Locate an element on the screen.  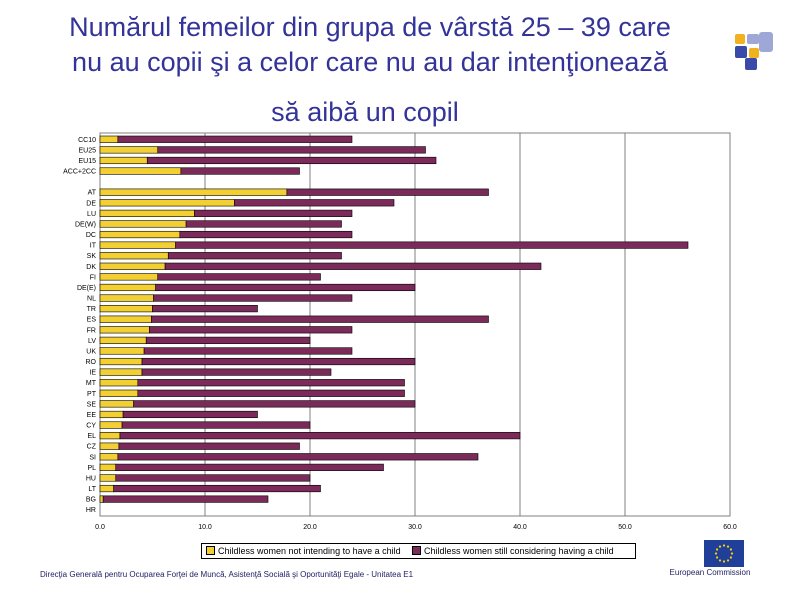
bar-1-eu15 is located at coordinates (123, 160).